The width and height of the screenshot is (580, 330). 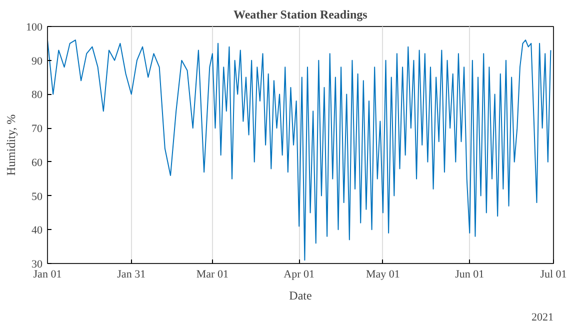 I want to click on x-tick-label: Jun 01, so click(x=469, y=274).